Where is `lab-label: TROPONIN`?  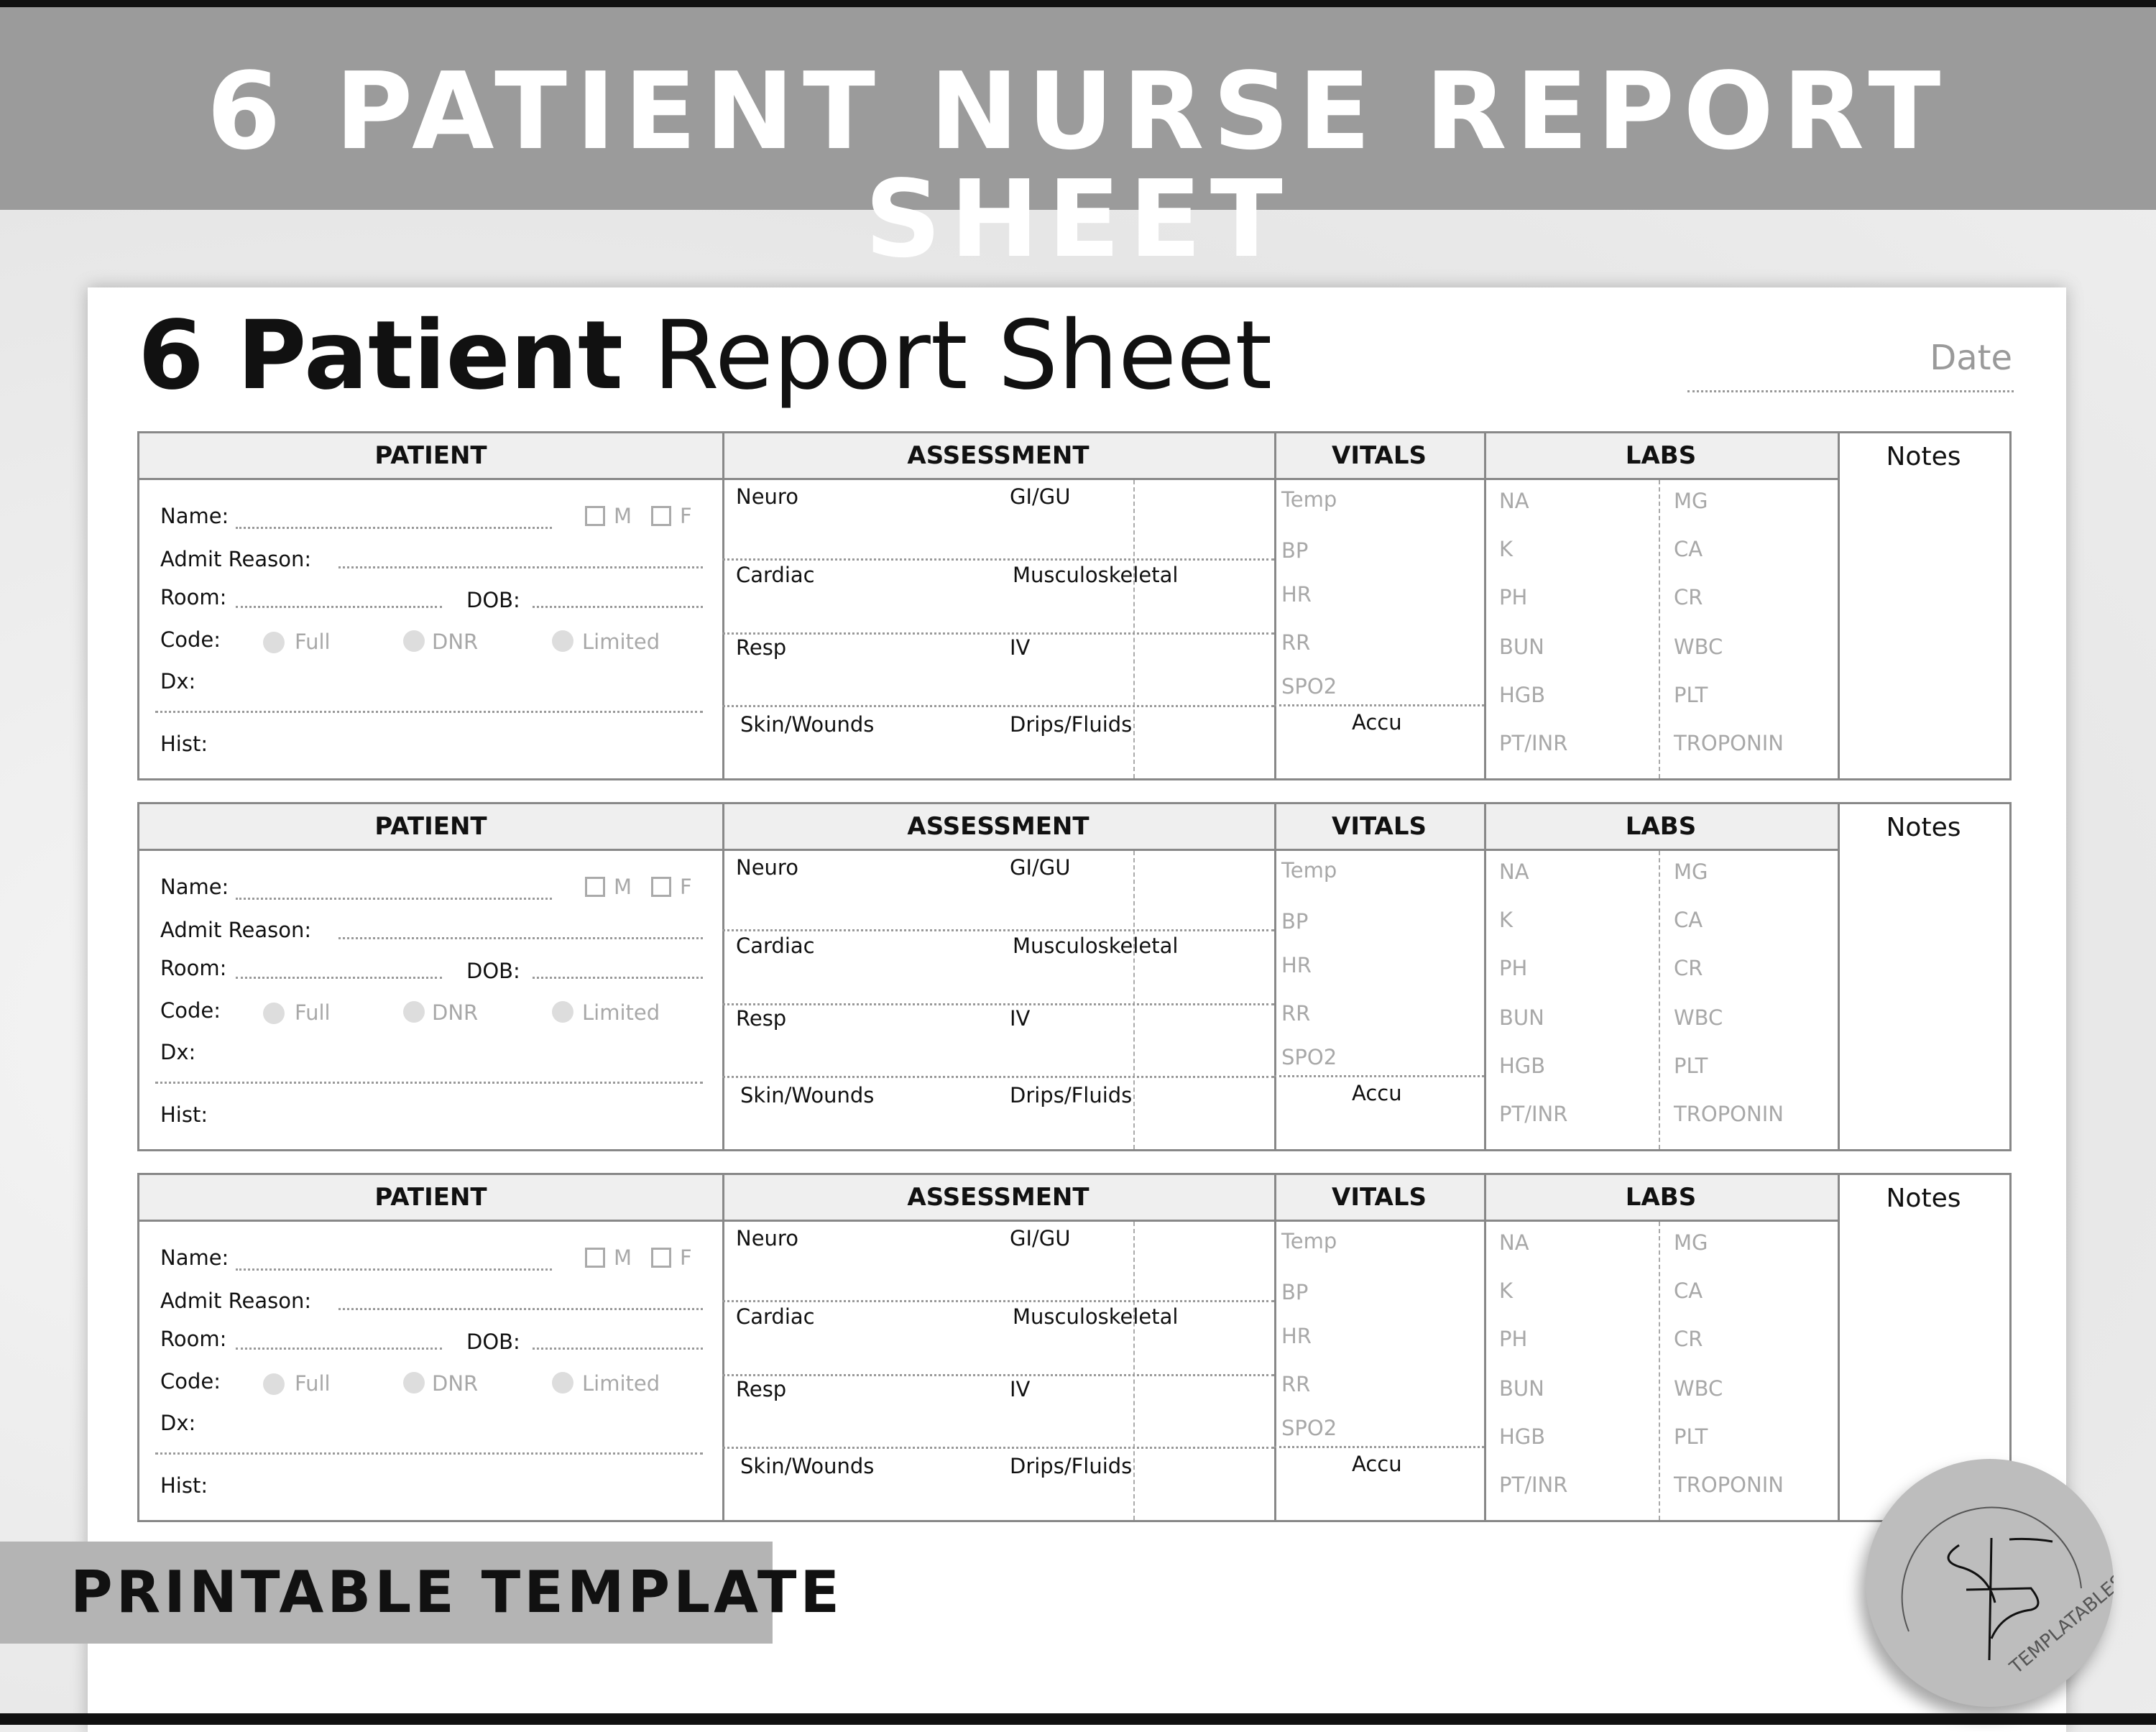 lab-label: TROPONIN is located at coordinates (1729, 1485).